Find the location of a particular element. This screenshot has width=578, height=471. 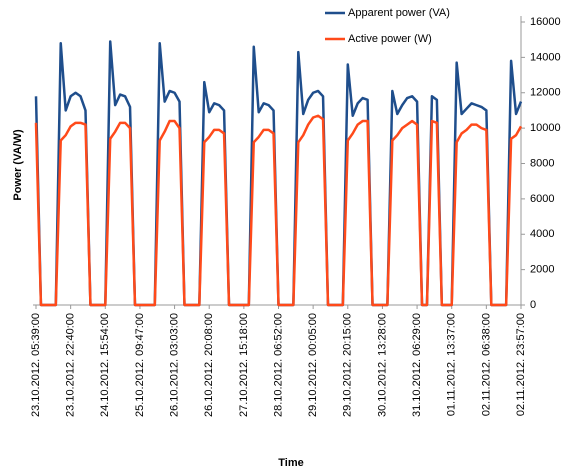

x-tick-label: 23.10.2012. 05:39:00 is located at coordinates (36, 365).